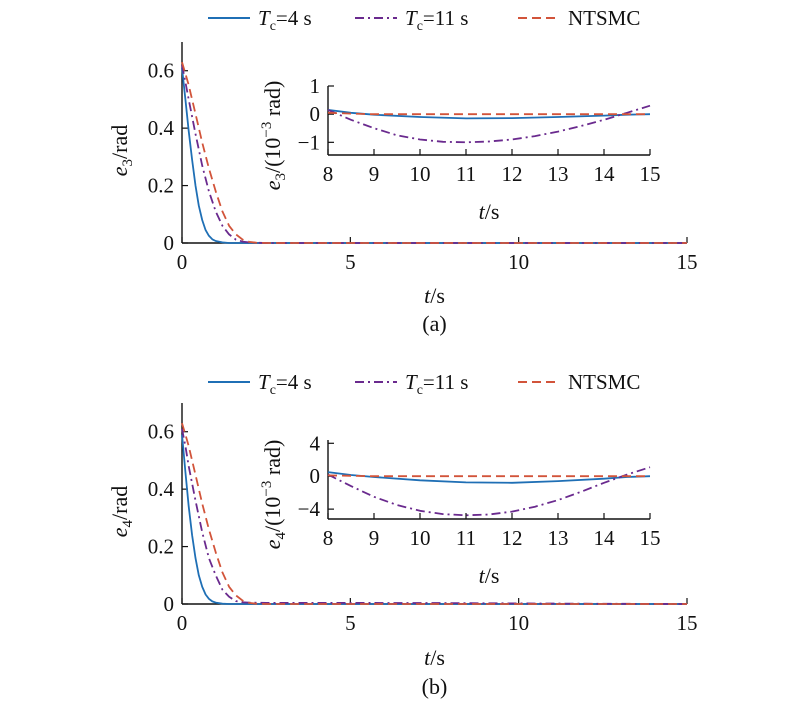  I want to click on inset-y-axis-label: e3/(10−3 rad), so click(274, 136).